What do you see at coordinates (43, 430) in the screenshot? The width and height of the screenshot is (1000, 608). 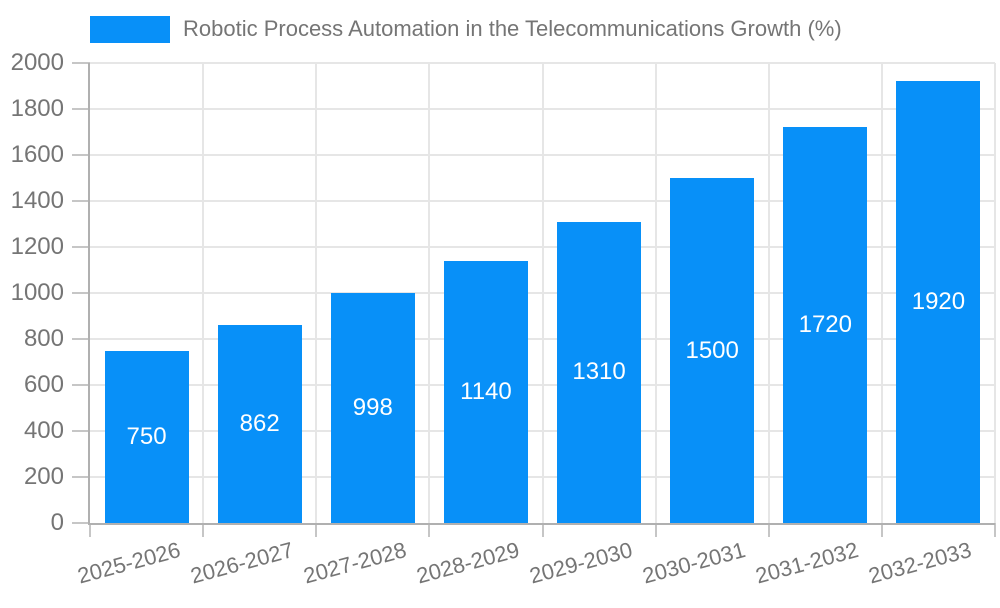 I see `y-axis-label: 400` at bounding box center [43, 430].